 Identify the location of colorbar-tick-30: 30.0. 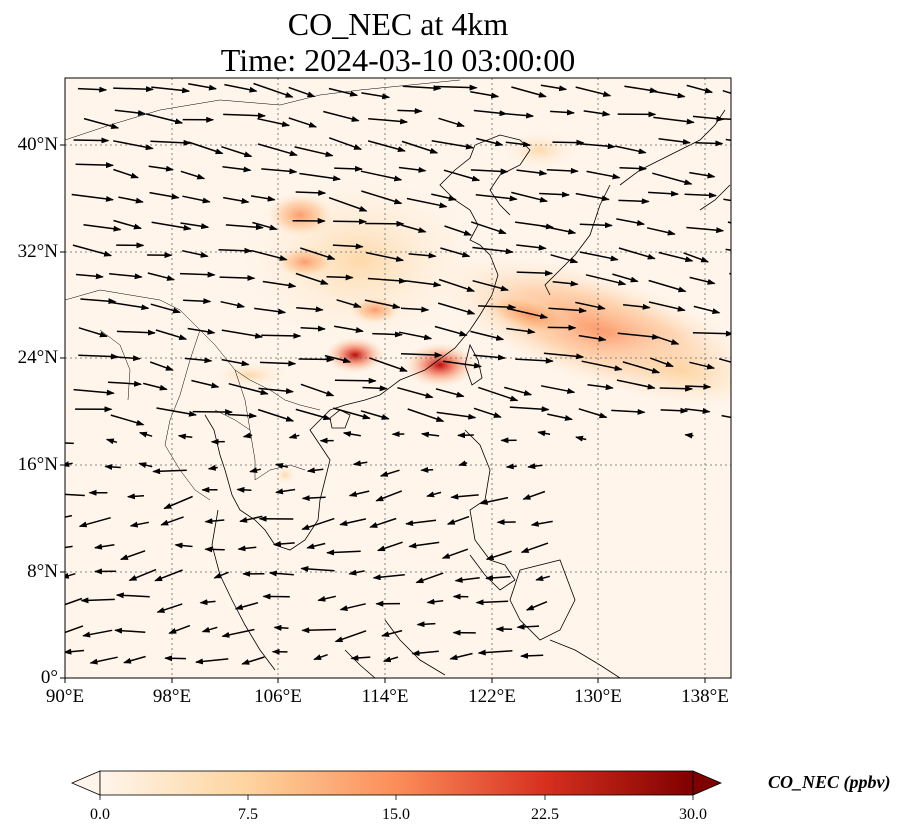
(693, 814).